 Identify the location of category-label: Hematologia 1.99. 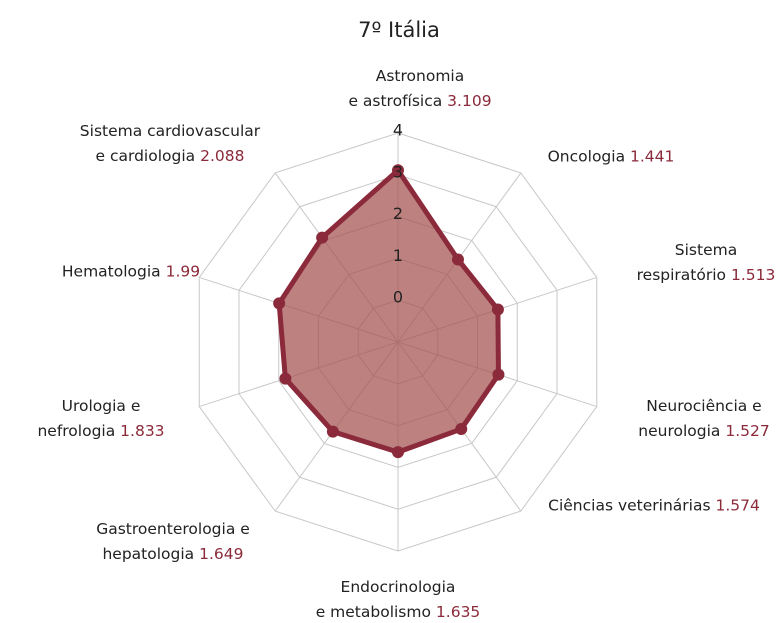
(131, 272).